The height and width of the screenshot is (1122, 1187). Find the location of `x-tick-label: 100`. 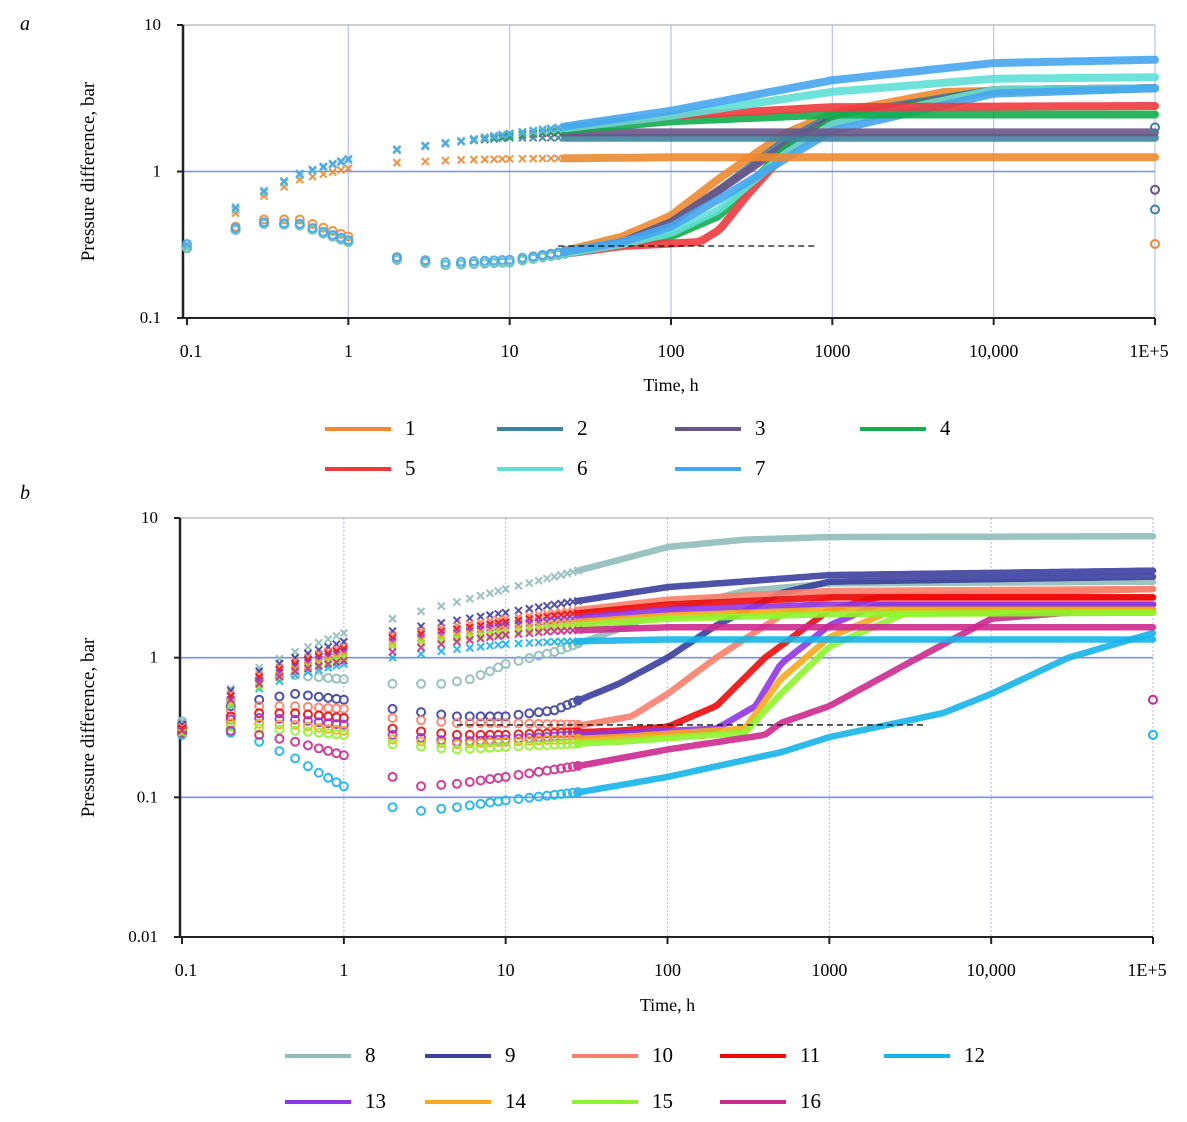

x-tick-label: 100 is located at coordinates (667, 970).